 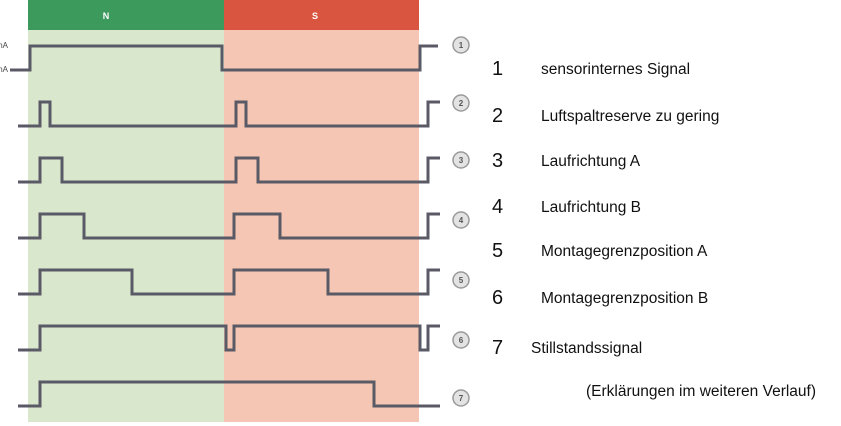 What do you see at coordinates (591, 207) in the screenshot?
I see `legend-label-4: Laufrichtung B` at bounding box center [591, 207].